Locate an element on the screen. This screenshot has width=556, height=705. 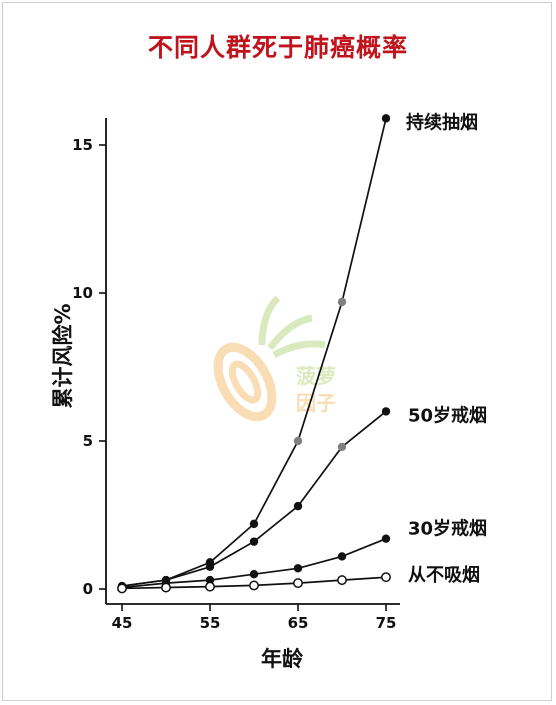
watermark-logo: 菠萝 因子 is located at coordinates (274, 358).